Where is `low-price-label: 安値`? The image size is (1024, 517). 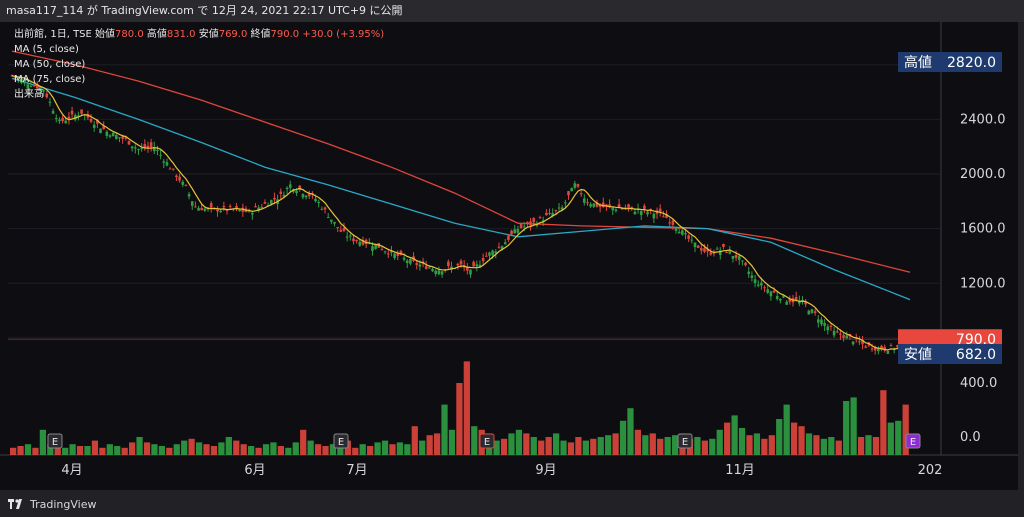
low-price-label: 安値 is located at coordinates (918, 355).